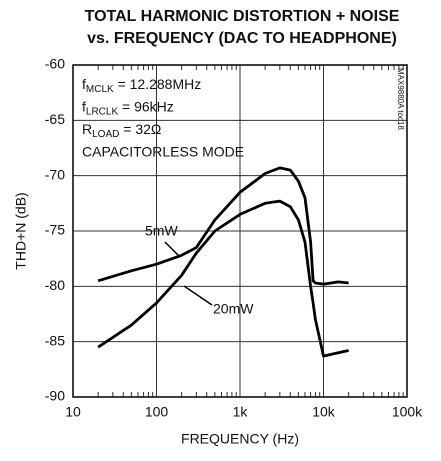 This screenshot has width=441, height=461. I want to click on annotation: fMCLK = 12.288MHz, so click(141, 85).